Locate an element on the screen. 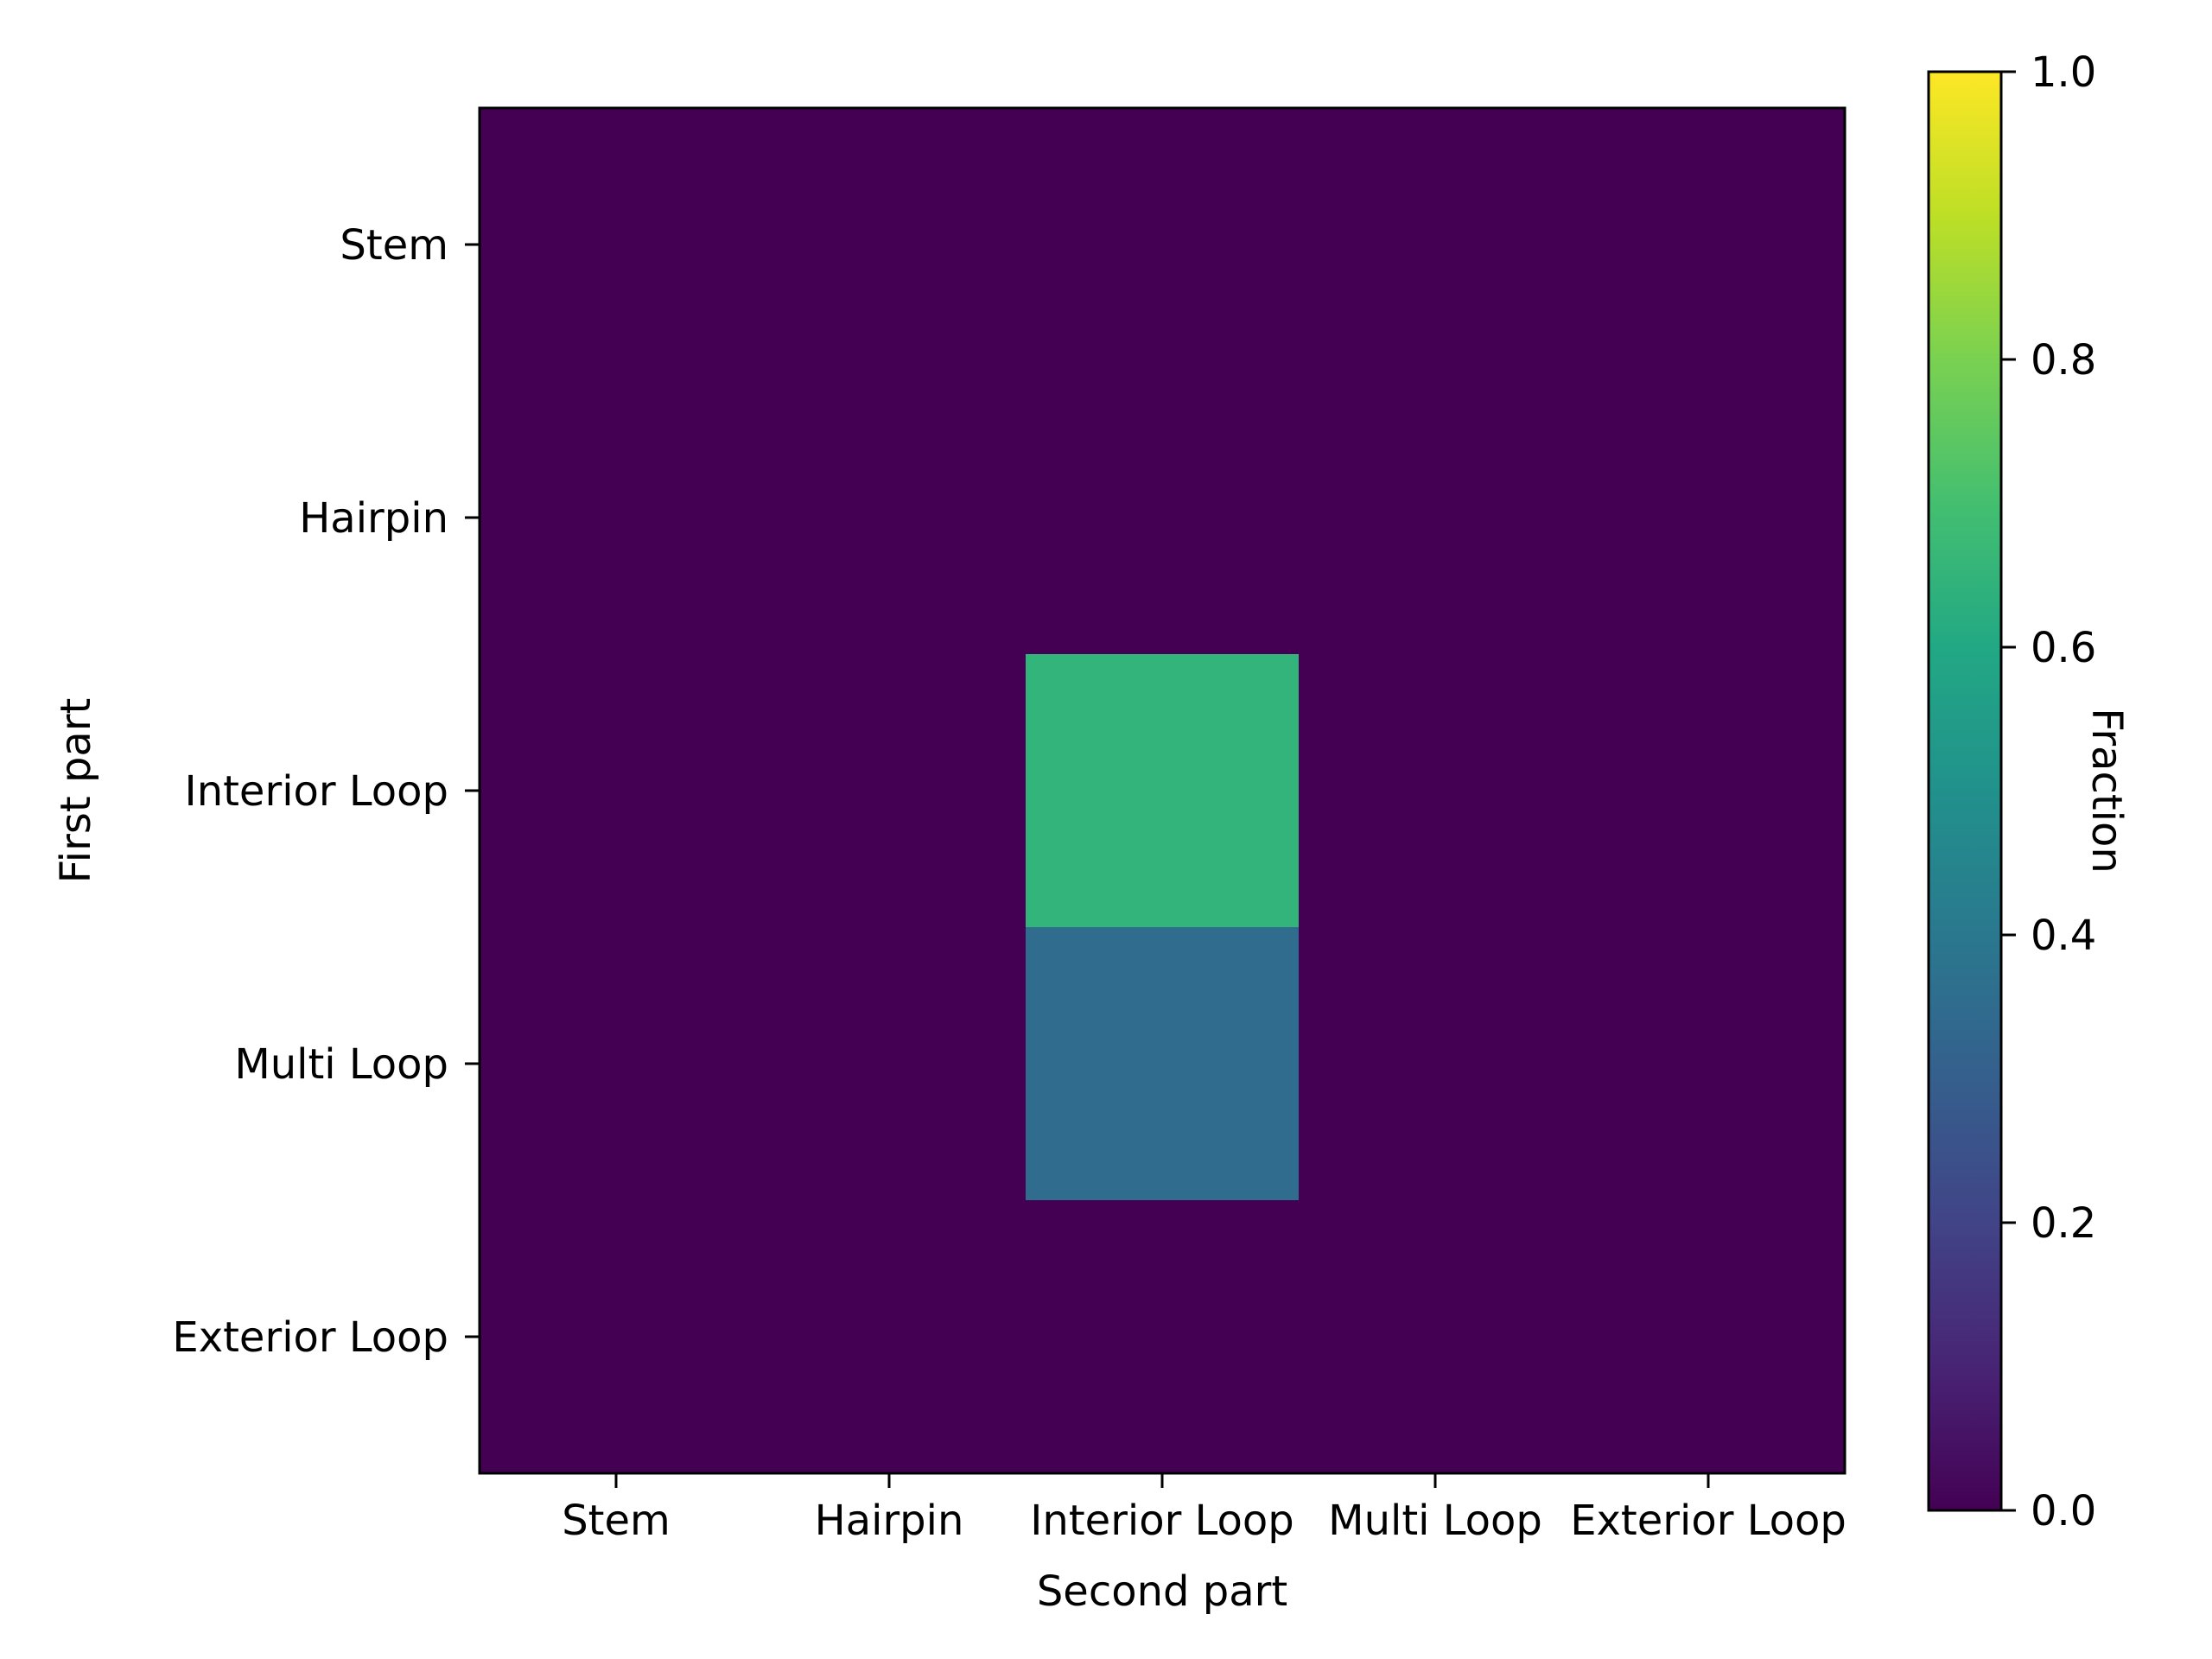 The image size is (2212, 1659). colorbar-tick-label: 0.2 is located at coordinates (2063, 1223).